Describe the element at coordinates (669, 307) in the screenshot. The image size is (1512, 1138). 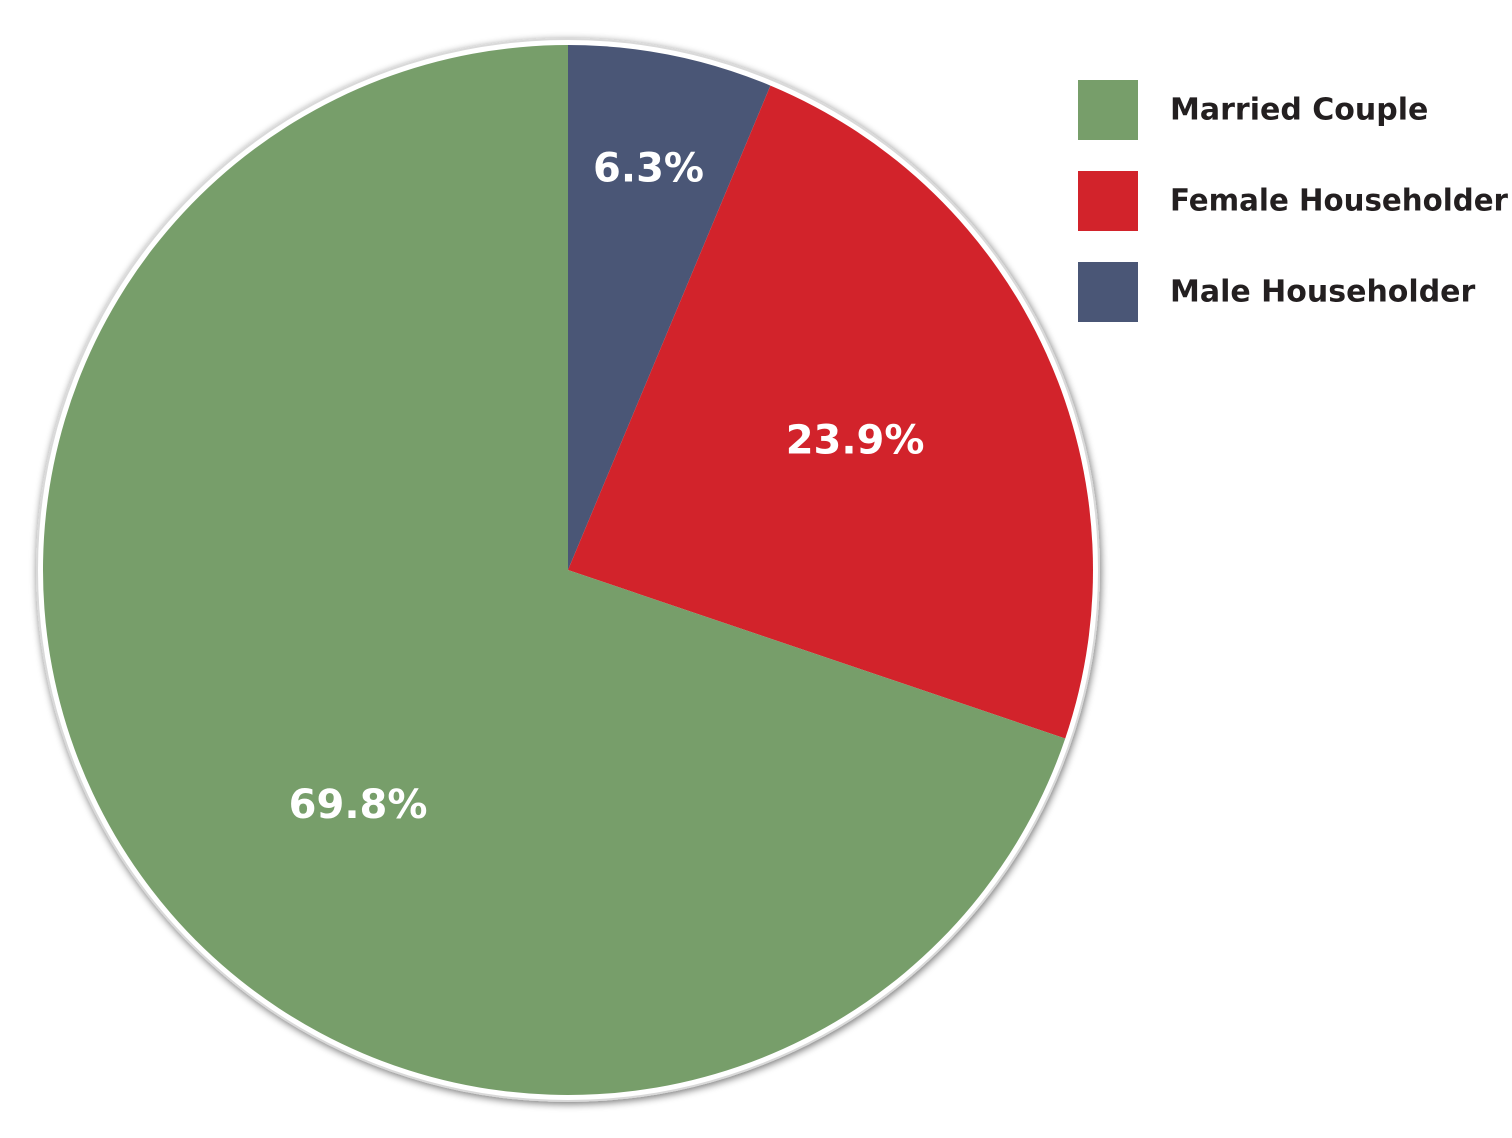
I see `pie-slice-male-householder` at that location.